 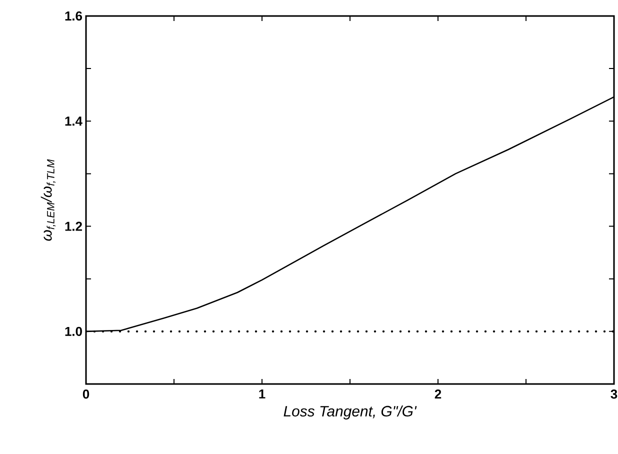 What do you see at coordinates (48, 200) in the screenshot?
I see `text: ω$_{f,LEM}$/ω$_{f,TLM}$` at bounding box center [48, 200].